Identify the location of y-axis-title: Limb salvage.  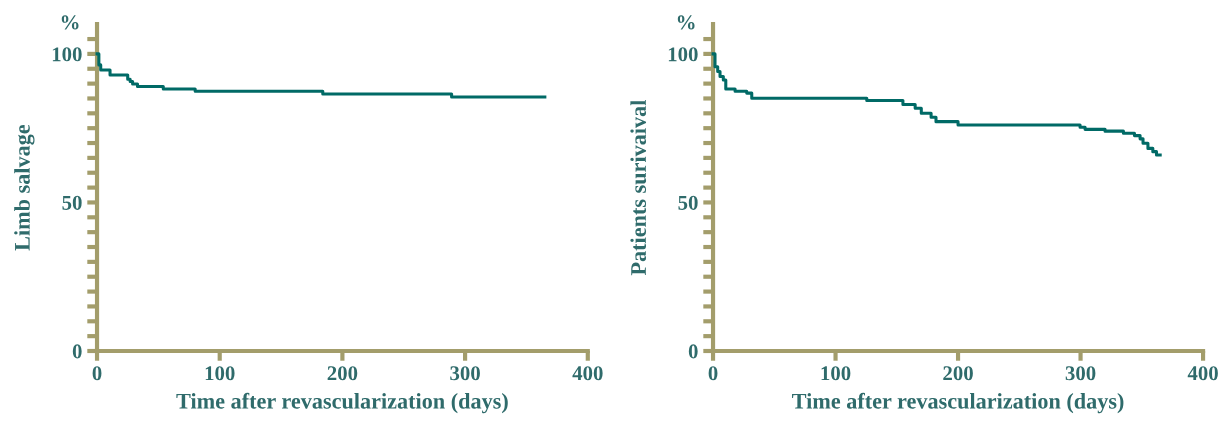
(24, 187).